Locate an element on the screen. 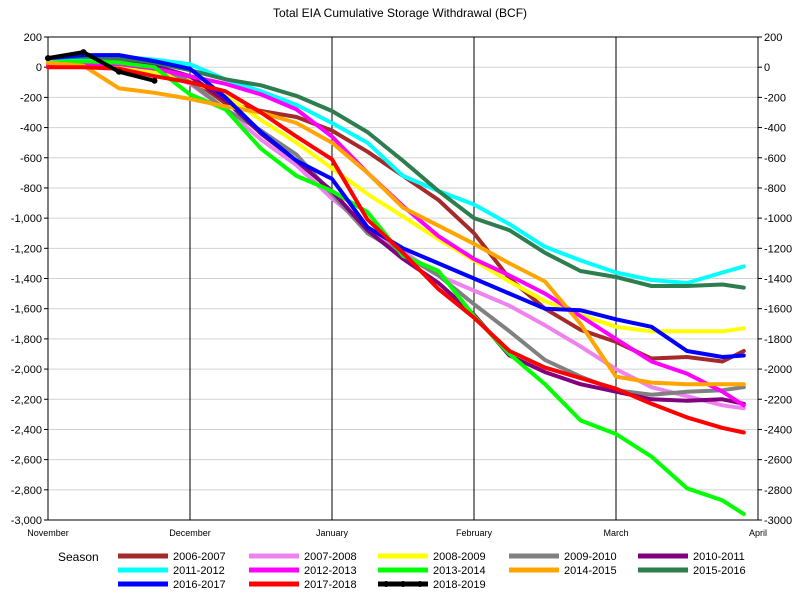  y-tick-label-left: -1,600 is located at coordinates (26, 310).